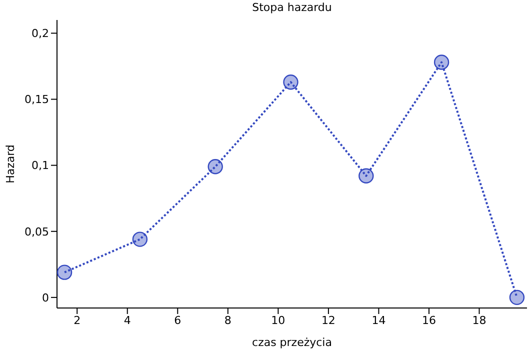  I want to click on x-tick-label: 2, so click(77, 320).